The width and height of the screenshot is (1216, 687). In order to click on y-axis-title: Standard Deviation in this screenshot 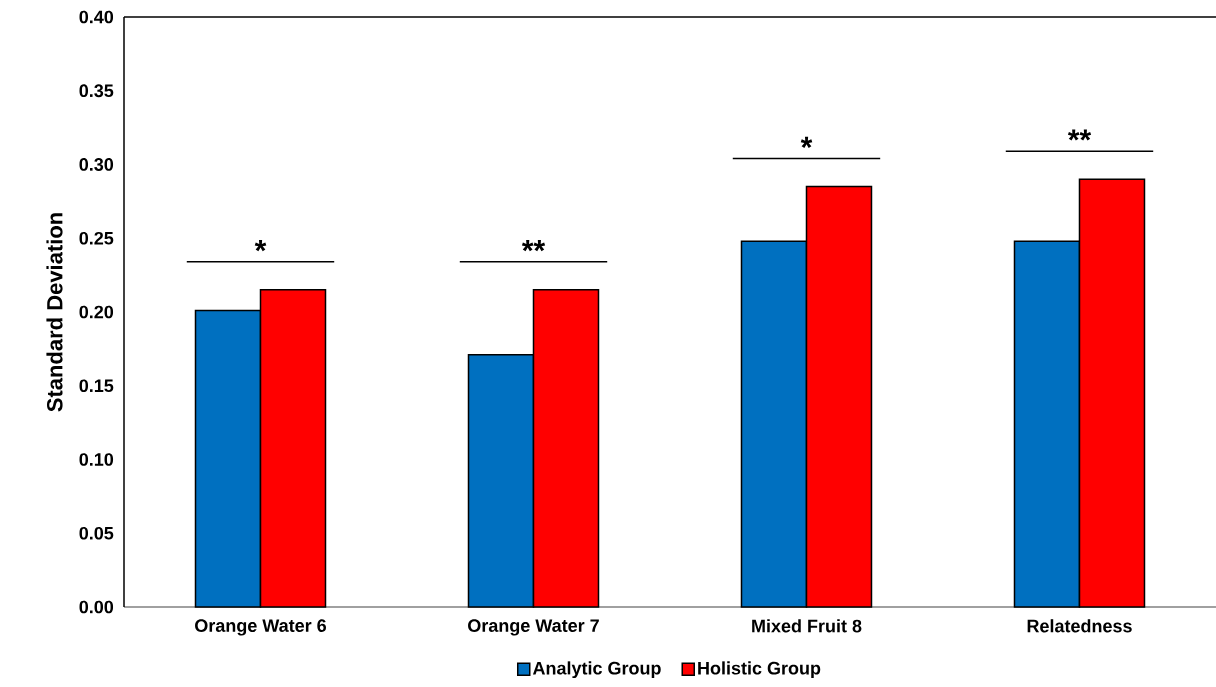, I will do `click(54, 312)`.